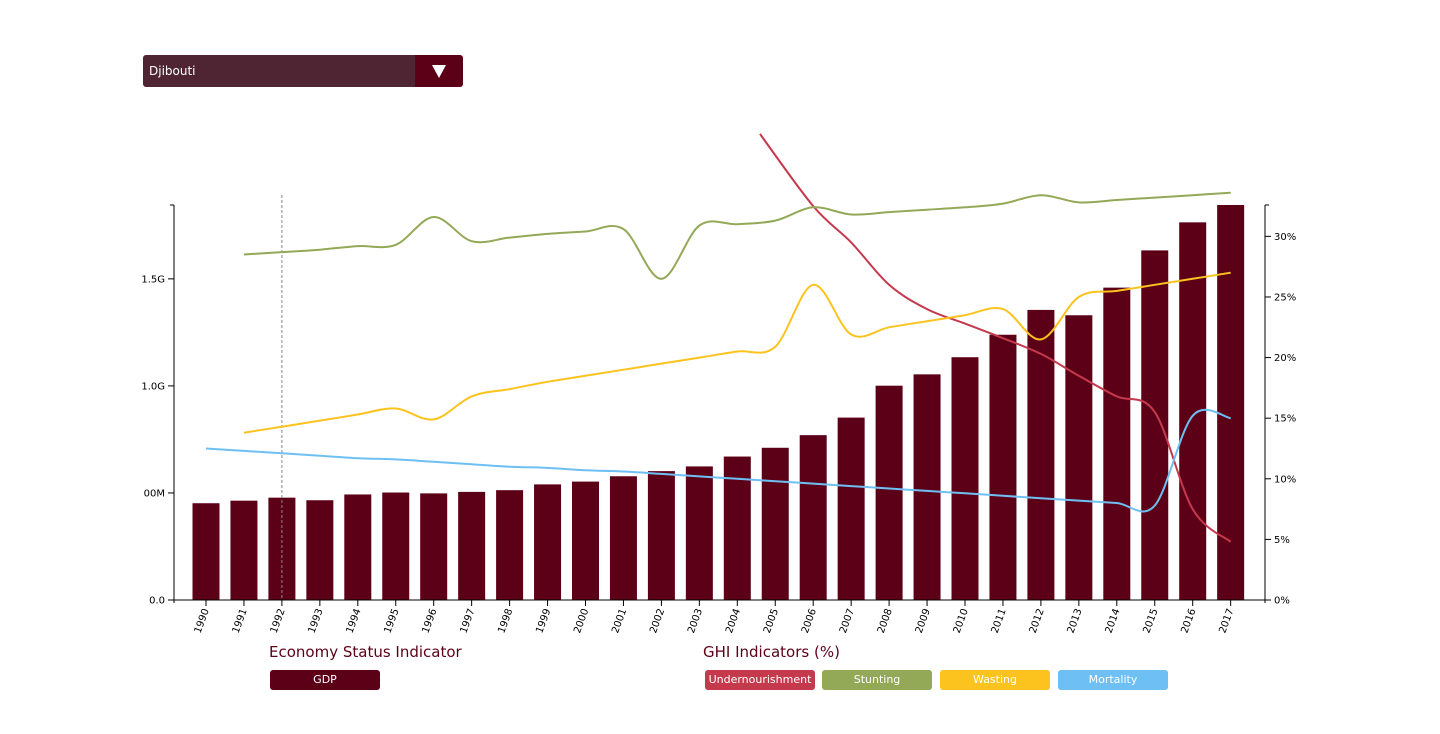 The height and width of the screenshot is (734, 1440). Describe the element at coordinates (1117, 443) in the screenshot. I see `gdp-bar-2014` at that location.